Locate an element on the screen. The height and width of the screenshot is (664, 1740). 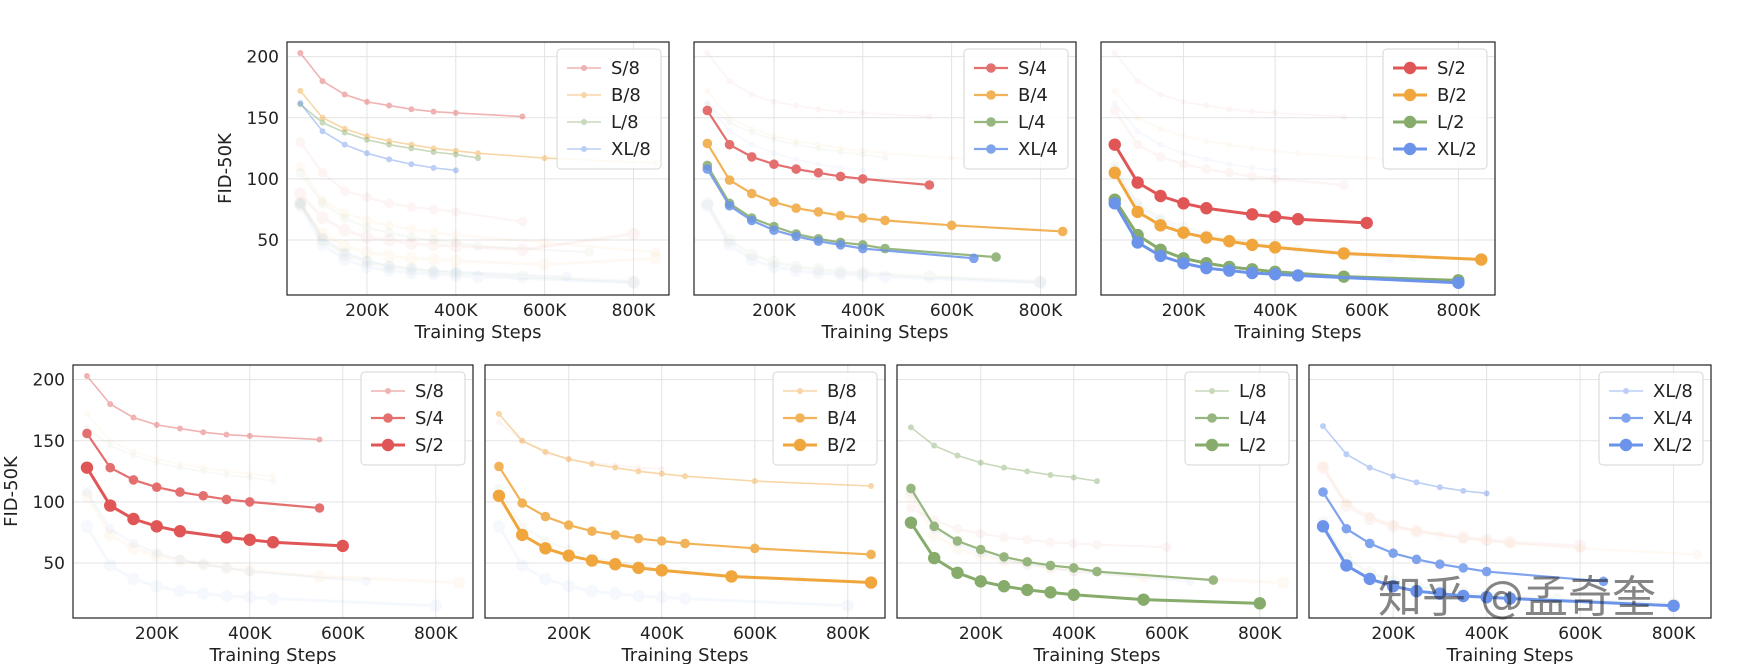
x-tick-label: 400K is located at coordinates (250, 634).